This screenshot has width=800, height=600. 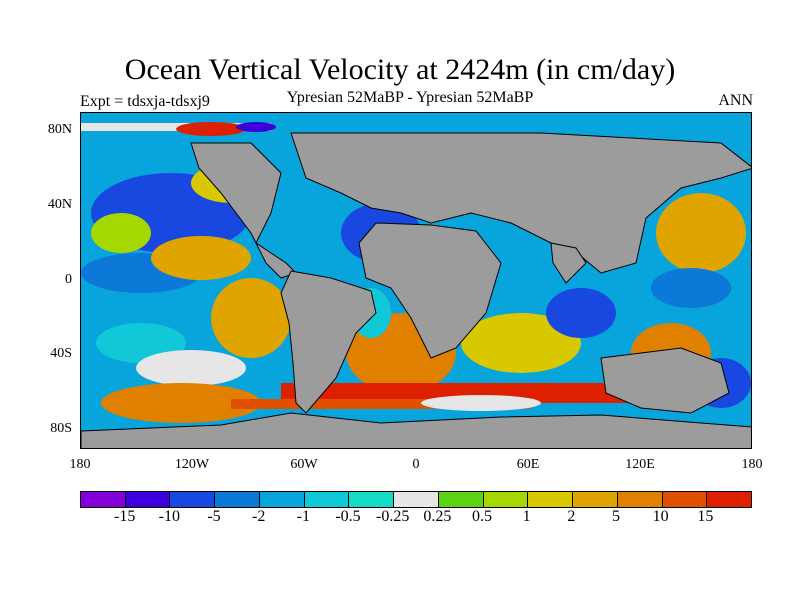 I want to click on lat-tick-0: 0, so click(x=68, y=279).